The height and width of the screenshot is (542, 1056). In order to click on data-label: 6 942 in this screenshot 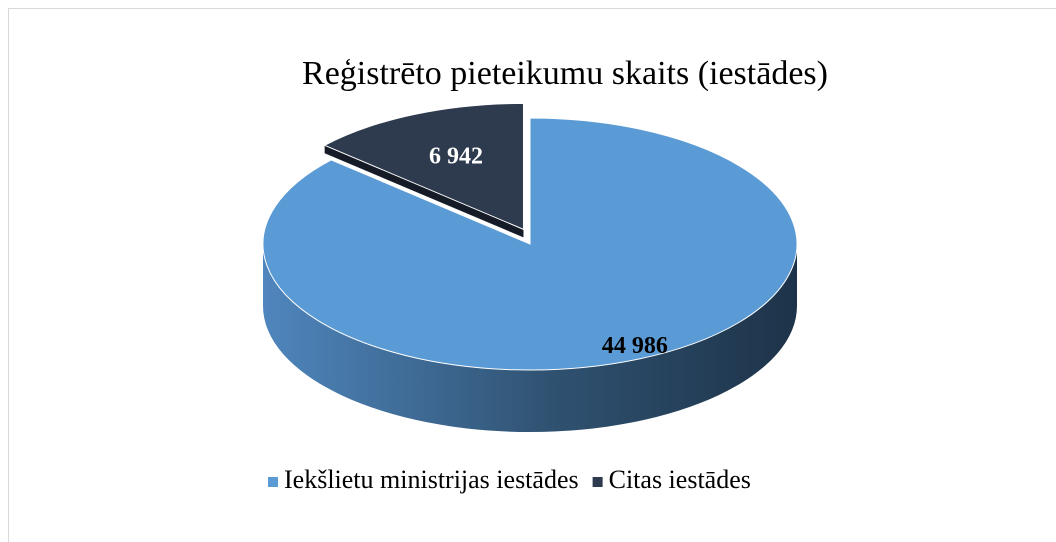, I will do `click(456, 157)`.